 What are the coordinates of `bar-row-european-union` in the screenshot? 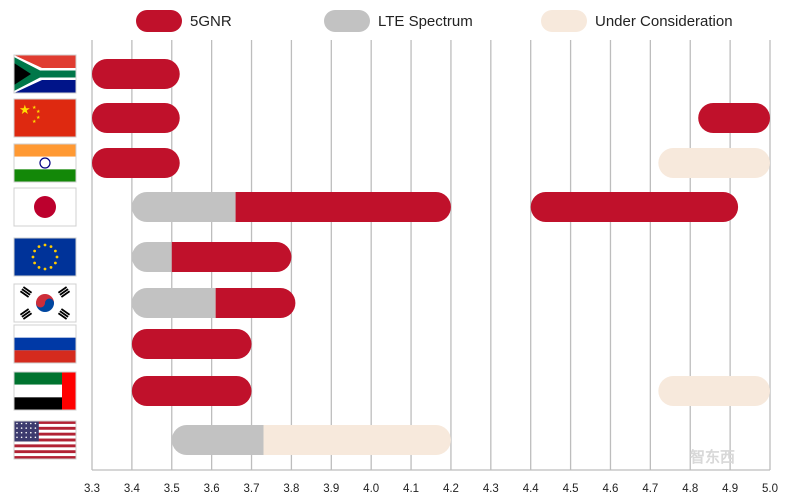 It's located at (211, 257).